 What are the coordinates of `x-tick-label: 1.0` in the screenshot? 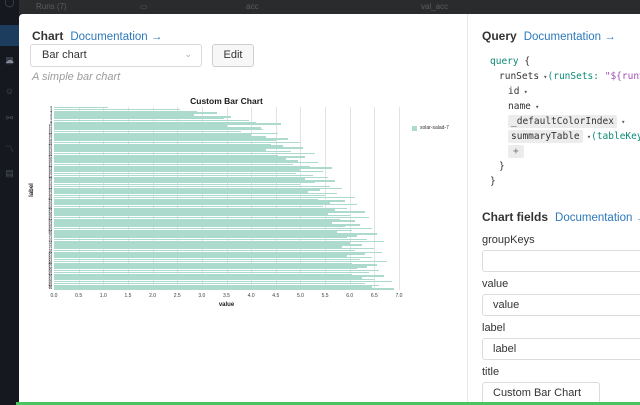 It's located at (103, 296).